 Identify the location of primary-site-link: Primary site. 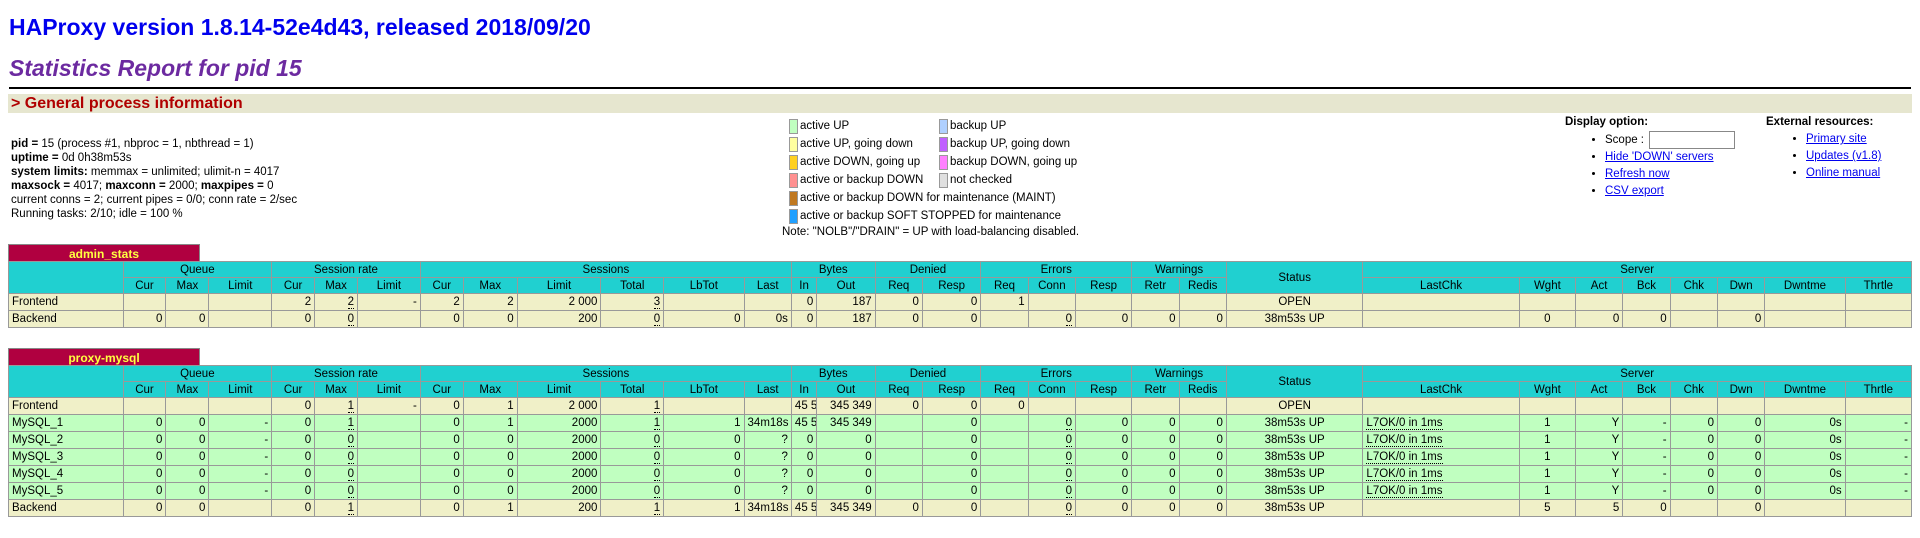
(1836, 139).